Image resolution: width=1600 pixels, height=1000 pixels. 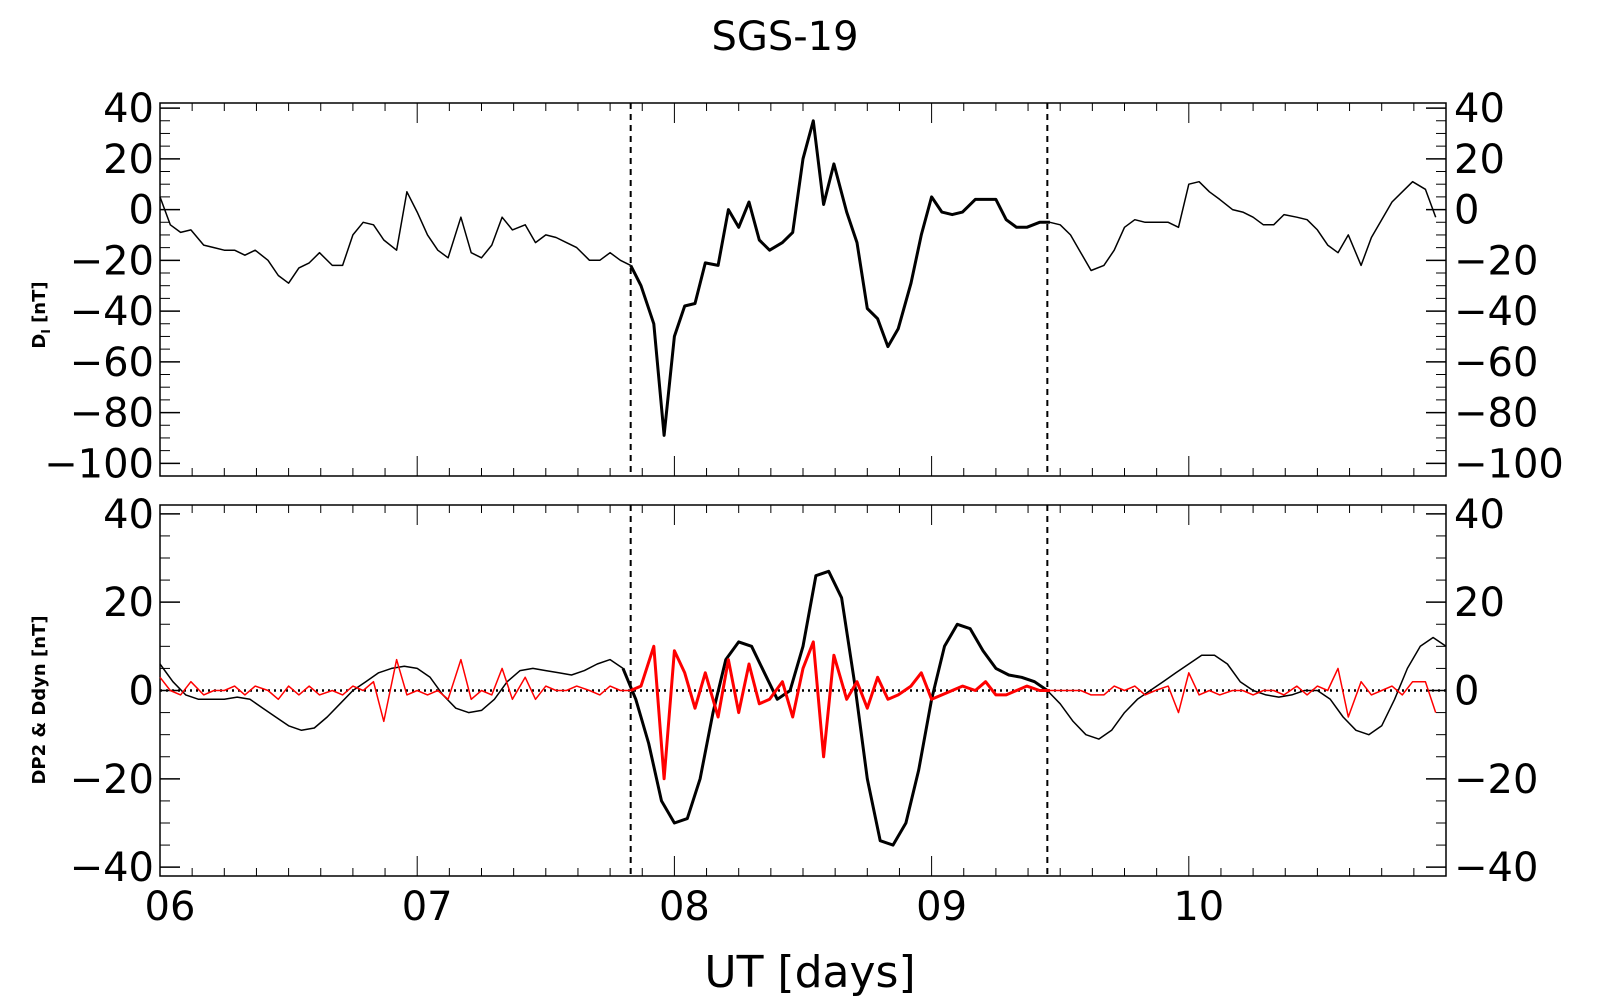 I want to click on x-tick-label: 07, so click(x=427, y=907).